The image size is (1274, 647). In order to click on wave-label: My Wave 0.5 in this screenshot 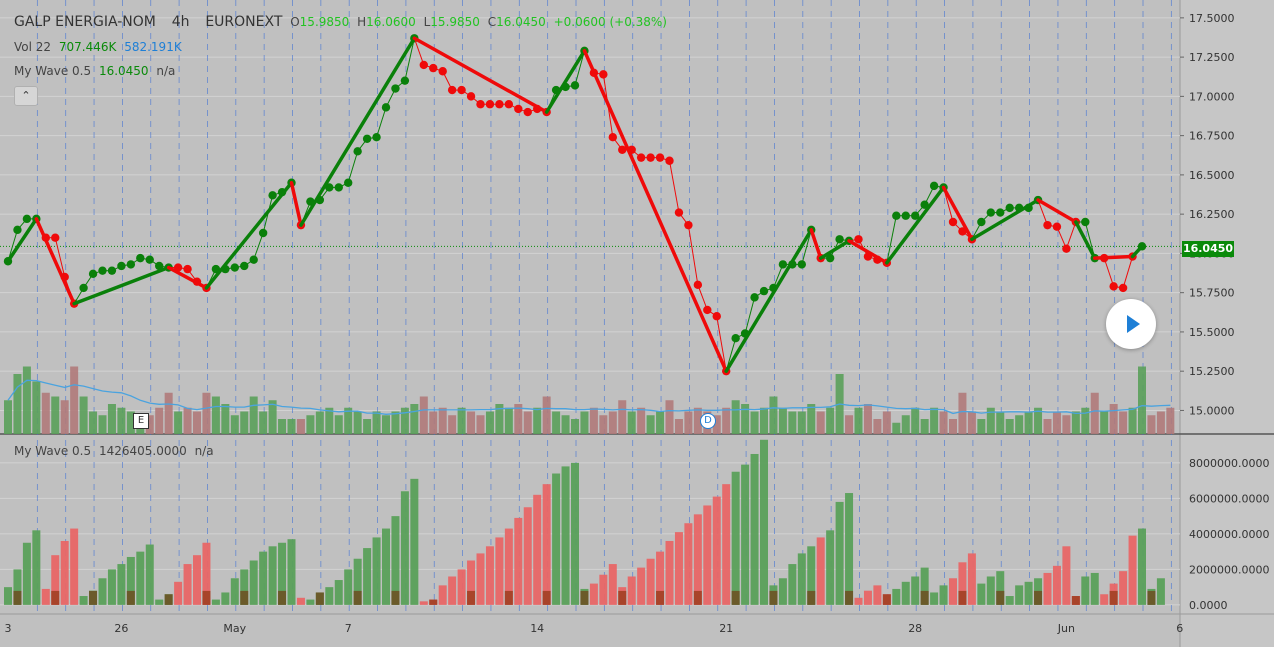, I will do `click(53, 71)`.